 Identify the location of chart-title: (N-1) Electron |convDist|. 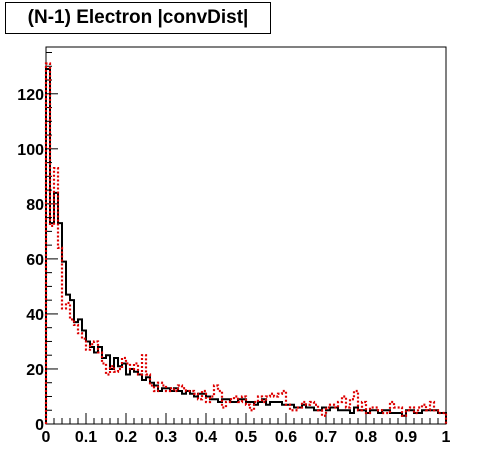
(138, 18).